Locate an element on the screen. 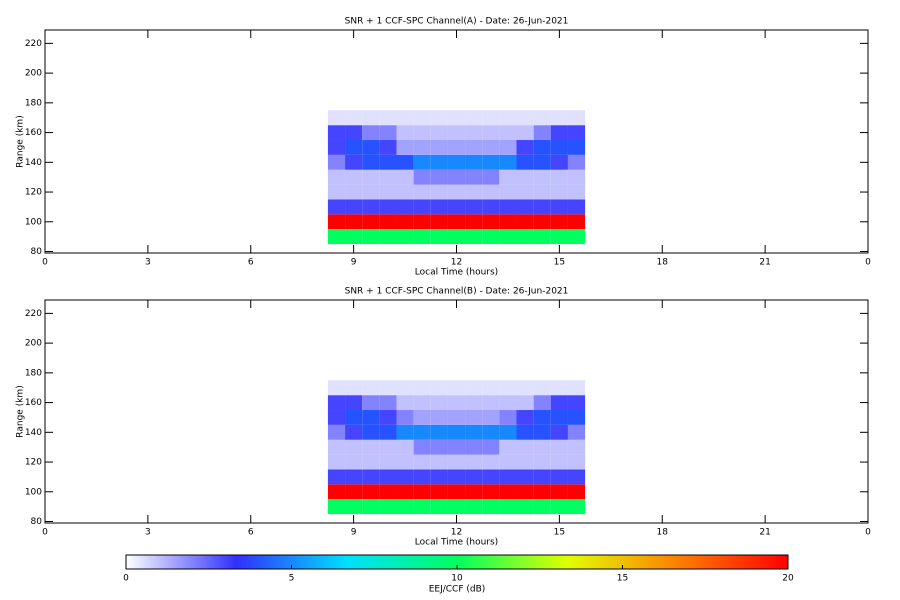  x-tick-label: 21 is located at coordinates (764, 533).